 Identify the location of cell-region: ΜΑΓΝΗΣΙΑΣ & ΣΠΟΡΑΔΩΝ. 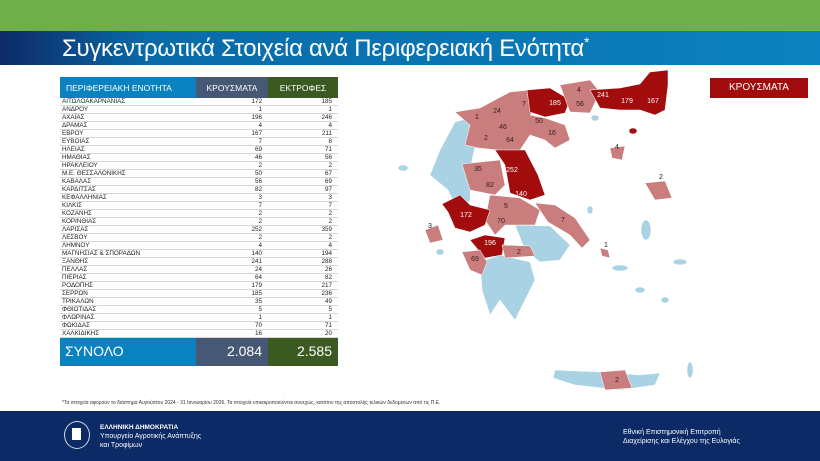
(128, 253).